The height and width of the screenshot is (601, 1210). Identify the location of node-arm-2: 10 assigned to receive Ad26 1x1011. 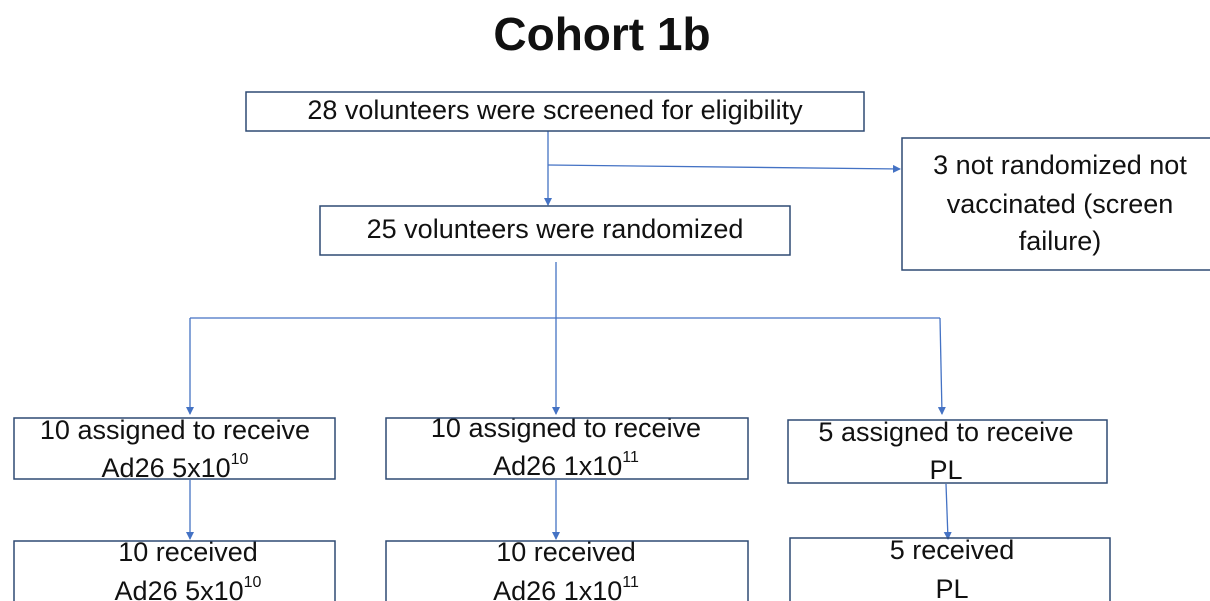
(567, 447).